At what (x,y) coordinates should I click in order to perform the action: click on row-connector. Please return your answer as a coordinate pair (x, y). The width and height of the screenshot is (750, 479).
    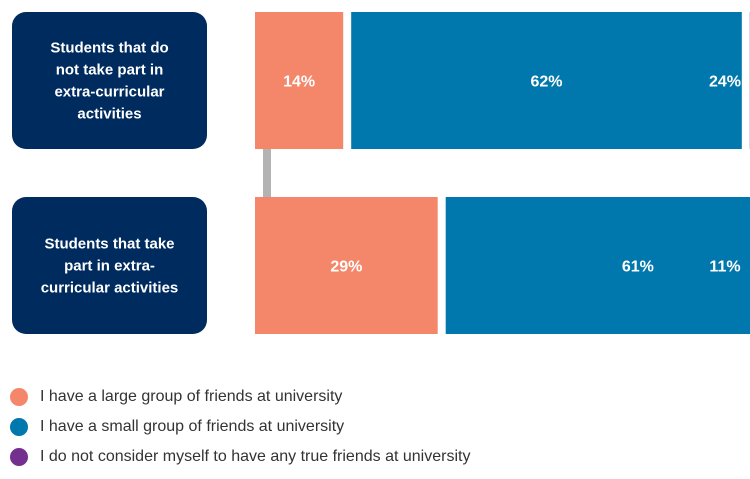
    Looking at the image, I should click on (267, 173).